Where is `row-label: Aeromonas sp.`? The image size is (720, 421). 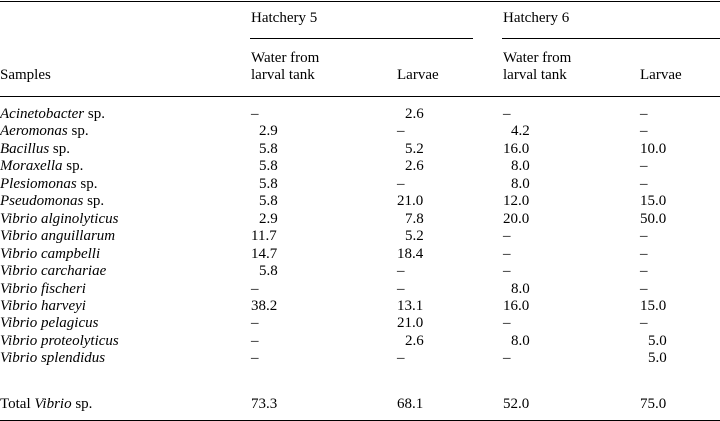 row-label: Aeromonas sp. is located at coordinates (44, 131).